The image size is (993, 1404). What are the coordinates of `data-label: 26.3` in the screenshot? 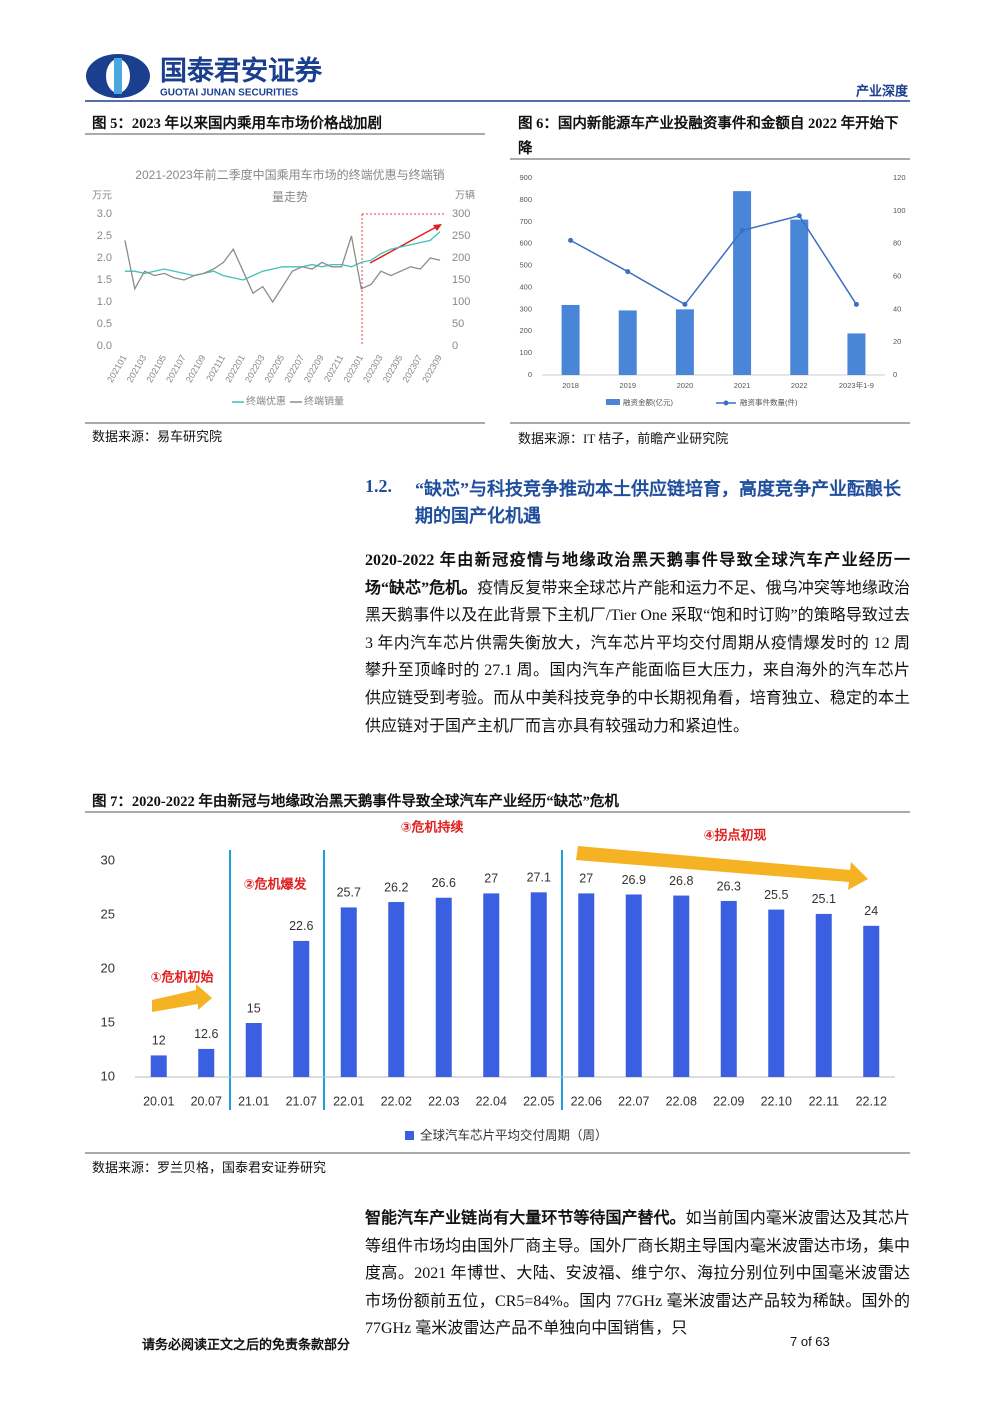 It's located at (729, 886).